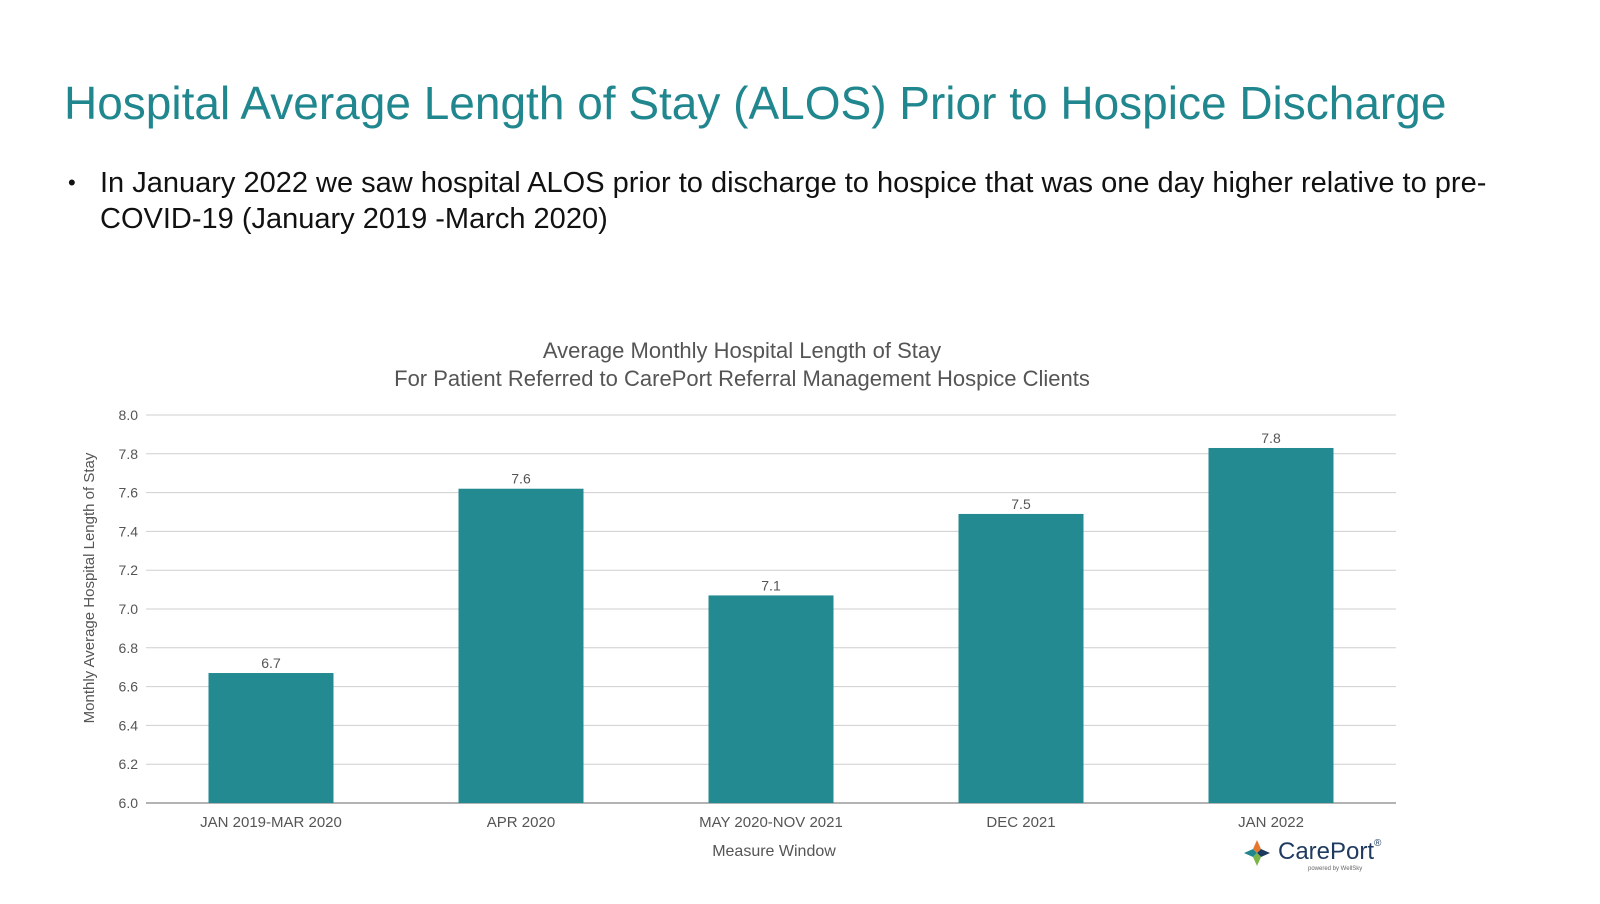  Describe the element at coordinates (271, 822) in the screenshot. I see `x-tick-label: JAN 2019-MAR 2020` at that location.